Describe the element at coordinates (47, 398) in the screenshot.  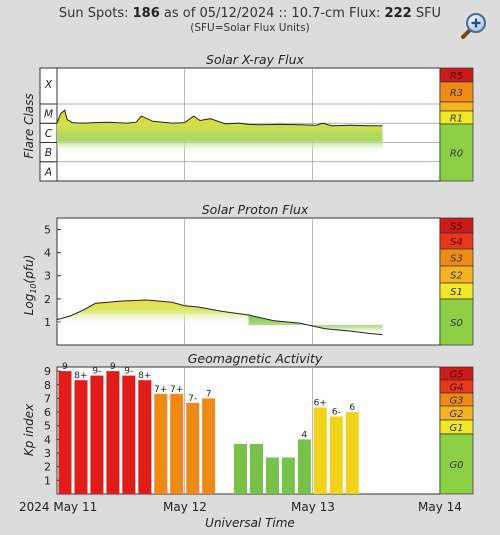
I see `kp-ytick-label: 7` at that location.